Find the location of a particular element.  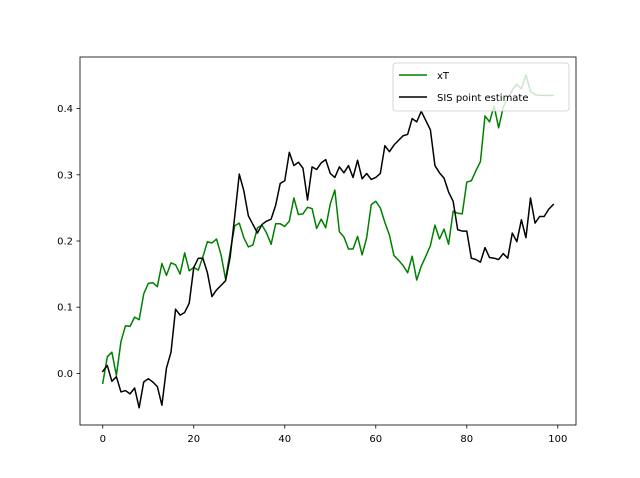

y-axis-ticks: 0.0 0.1 0.2 0.3 0.4 is located at coordinates (68, 242).